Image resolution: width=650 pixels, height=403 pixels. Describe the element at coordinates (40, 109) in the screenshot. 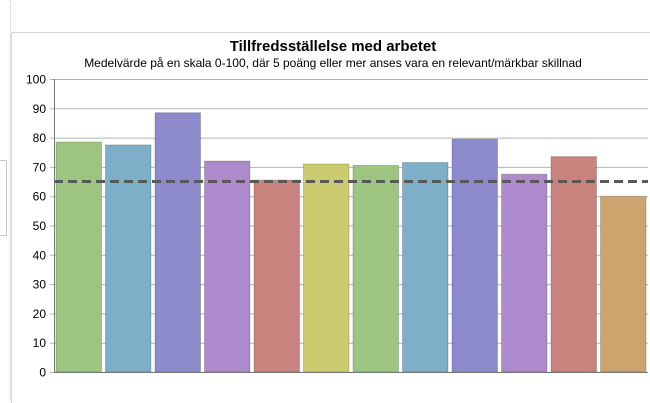

I see `y-tick-label: 90` at that location.